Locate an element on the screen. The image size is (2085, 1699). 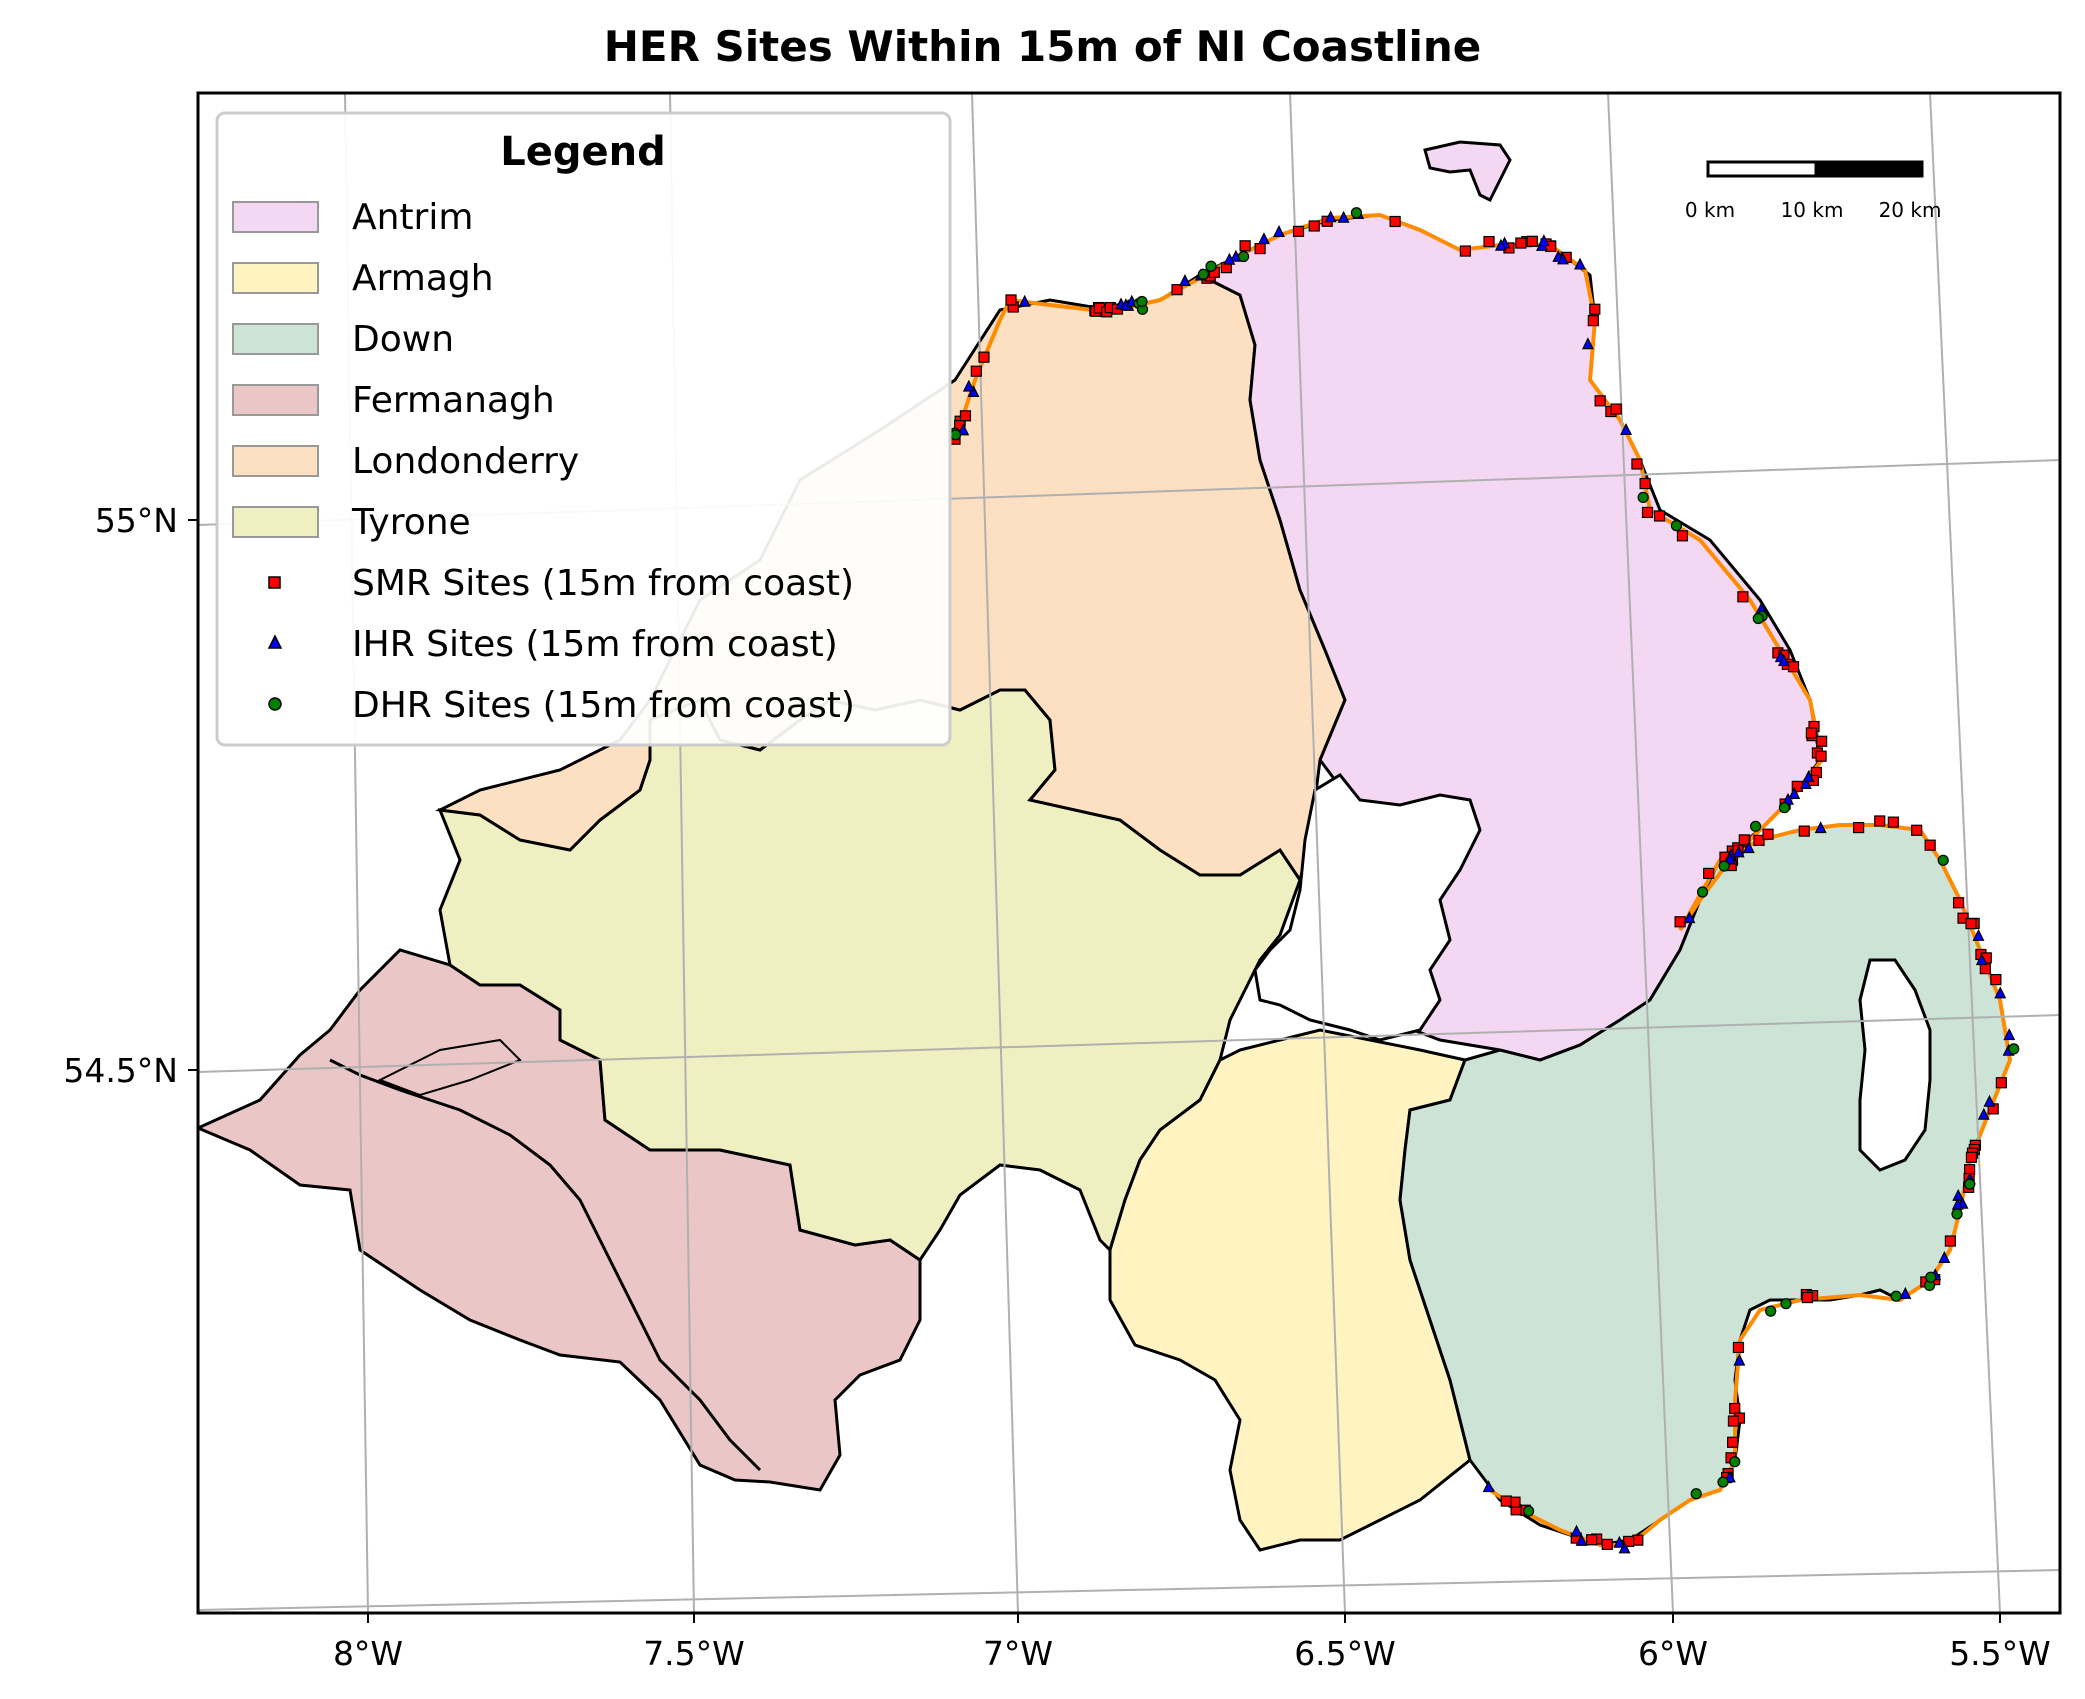
y-tick-label: 54.5°N is located at coordinates (120, 1070).